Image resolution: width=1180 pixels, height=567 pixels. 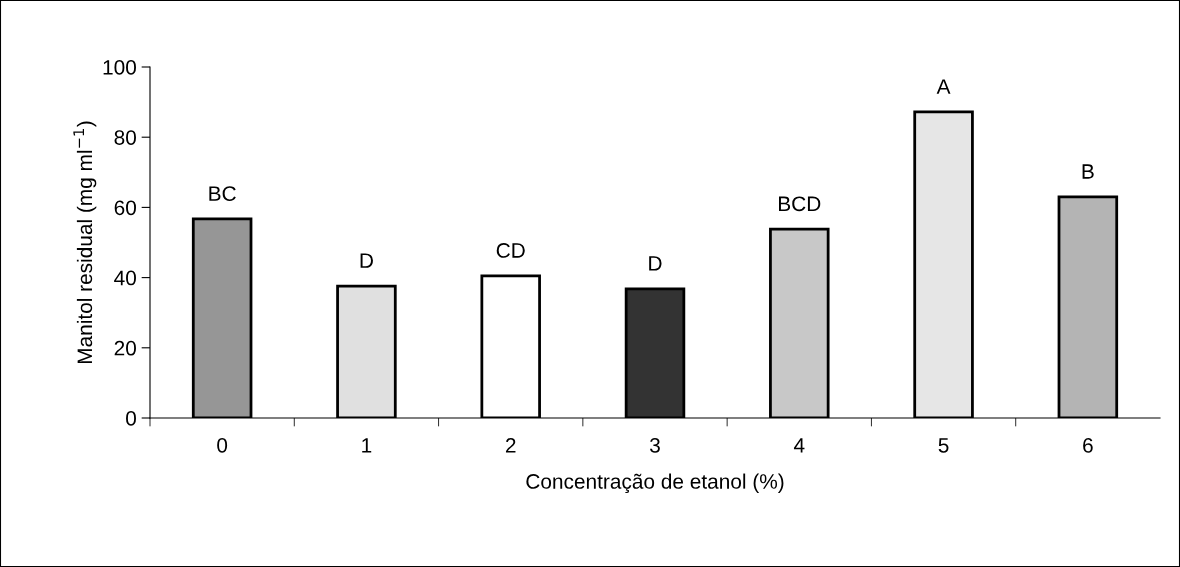 I want to click on y-tick-label: 40, so click(x=125, y=278).